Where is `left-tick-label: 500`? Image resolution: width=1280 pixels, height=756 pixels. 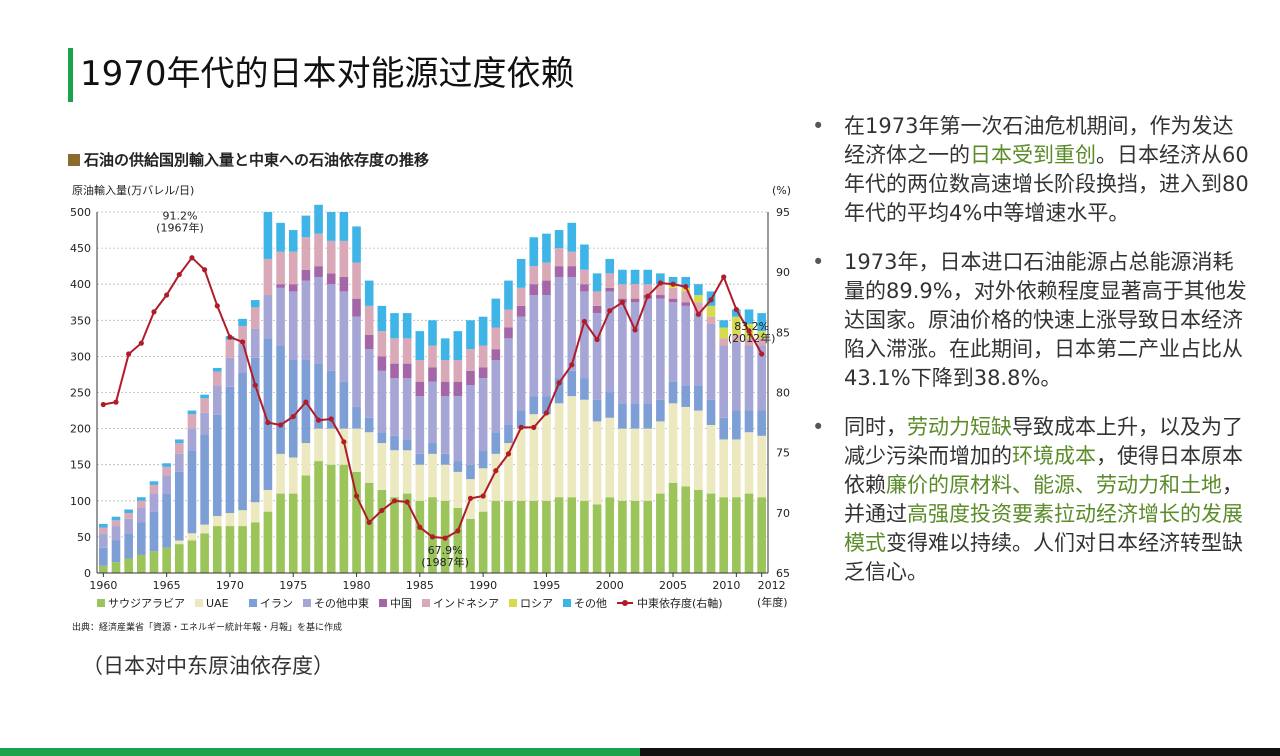 left-tick-label: 500 is located at coordinates (80, 212).